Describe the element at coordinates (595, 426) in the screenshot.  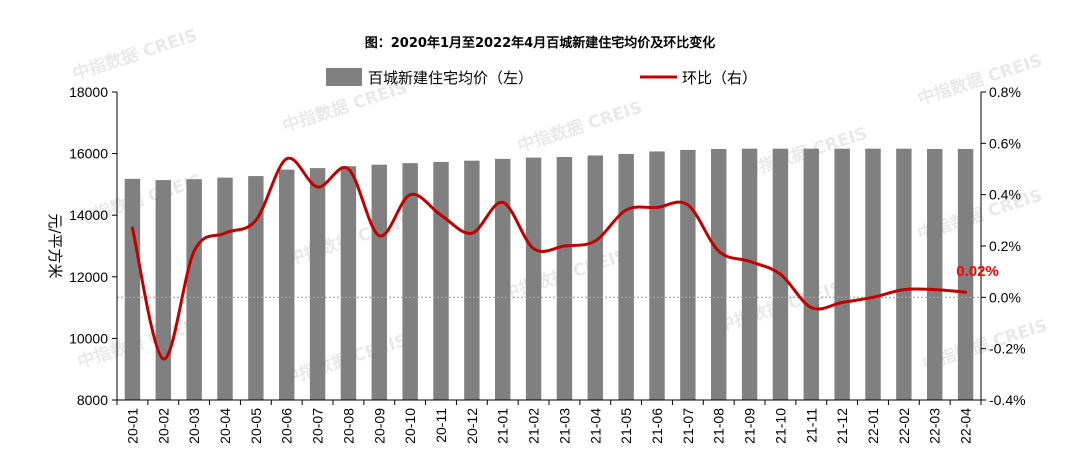
I see `x-tick-label: 21-04` at that location.